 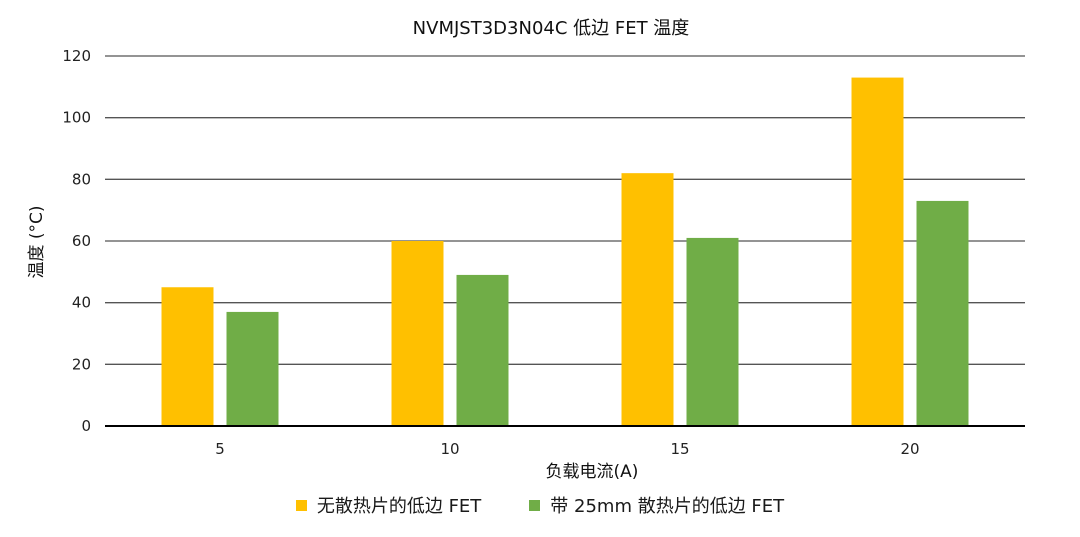 I want to click on legend-label: 带 25mm 散热片的低边 FET, so click(x=667, y=506).